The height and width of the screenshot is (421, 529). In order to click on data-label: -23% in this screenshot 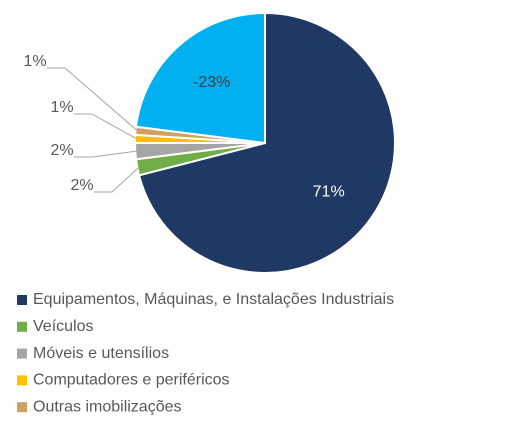, I will do `click(211, 82)`.